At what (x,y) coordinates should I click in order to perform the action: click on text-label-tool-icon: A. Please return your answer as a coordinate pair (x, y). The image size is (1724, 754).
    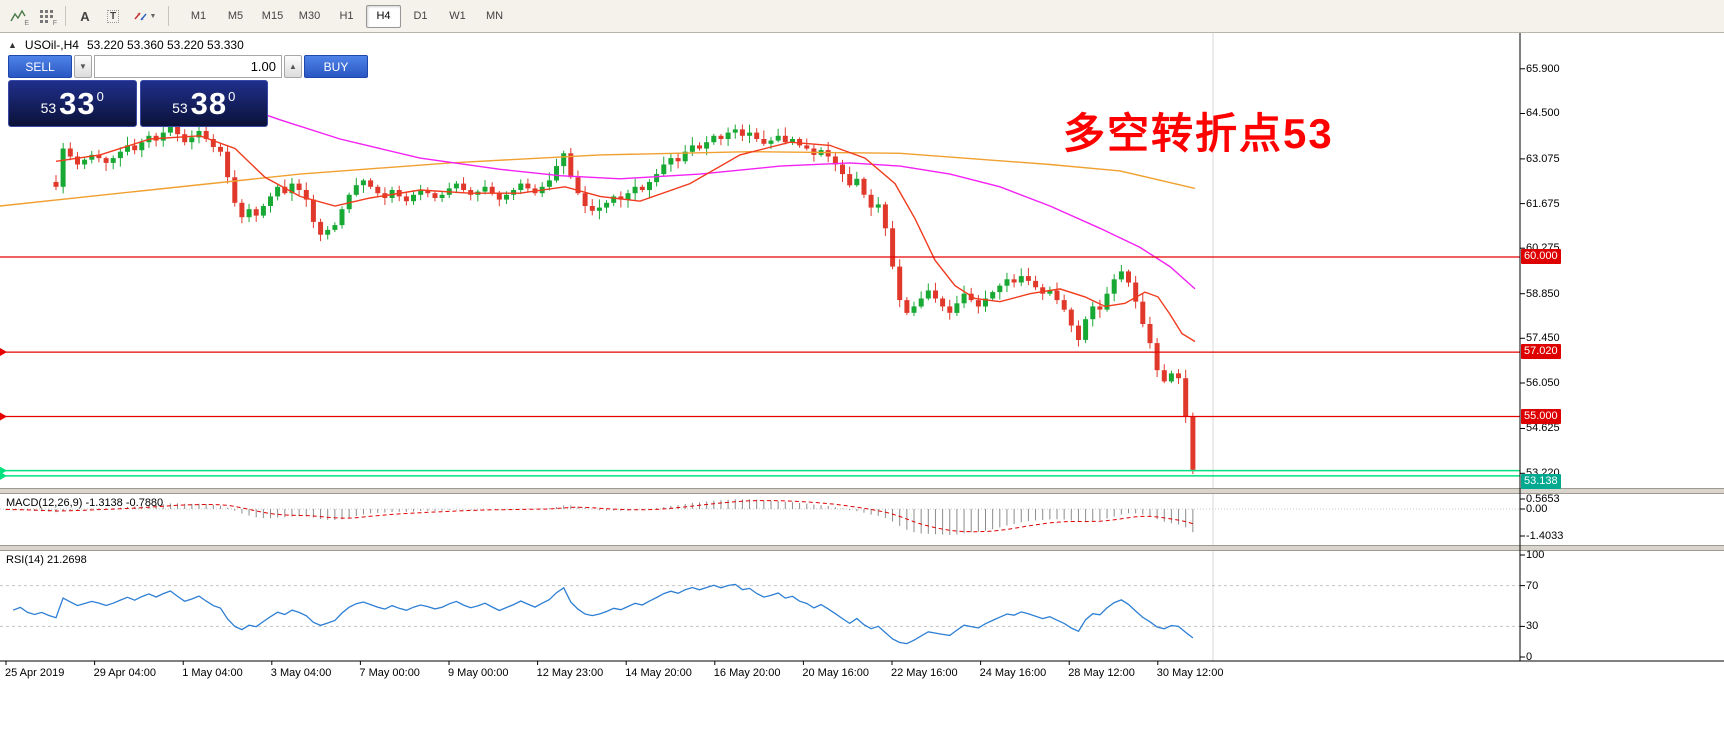
    Looking at the image, I should click on (85, 16).